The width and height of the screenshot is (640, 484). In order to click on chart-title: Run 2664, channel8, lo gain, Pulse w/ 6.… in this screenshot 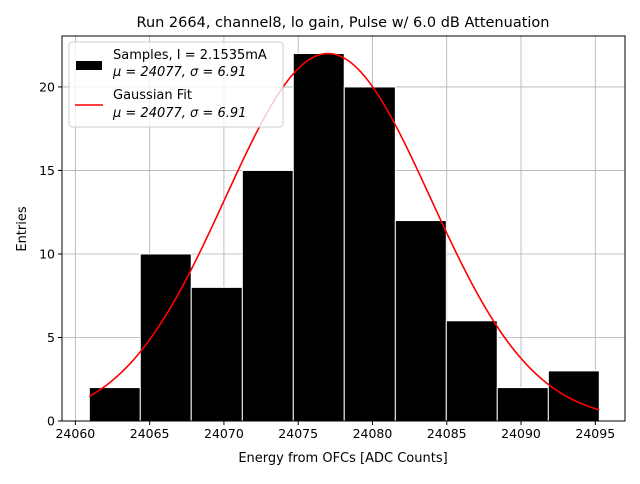, I will do `click(343, 23)`.